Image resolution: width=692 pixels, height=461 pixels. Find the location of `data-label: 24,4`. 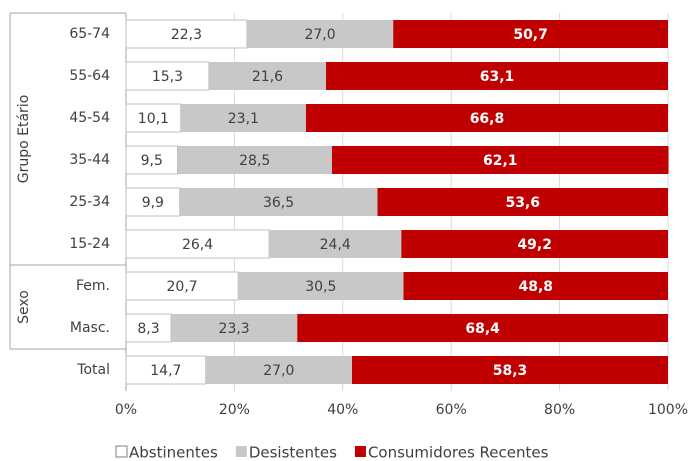

data-label: 24,4 is located at coordinates (335, 245).